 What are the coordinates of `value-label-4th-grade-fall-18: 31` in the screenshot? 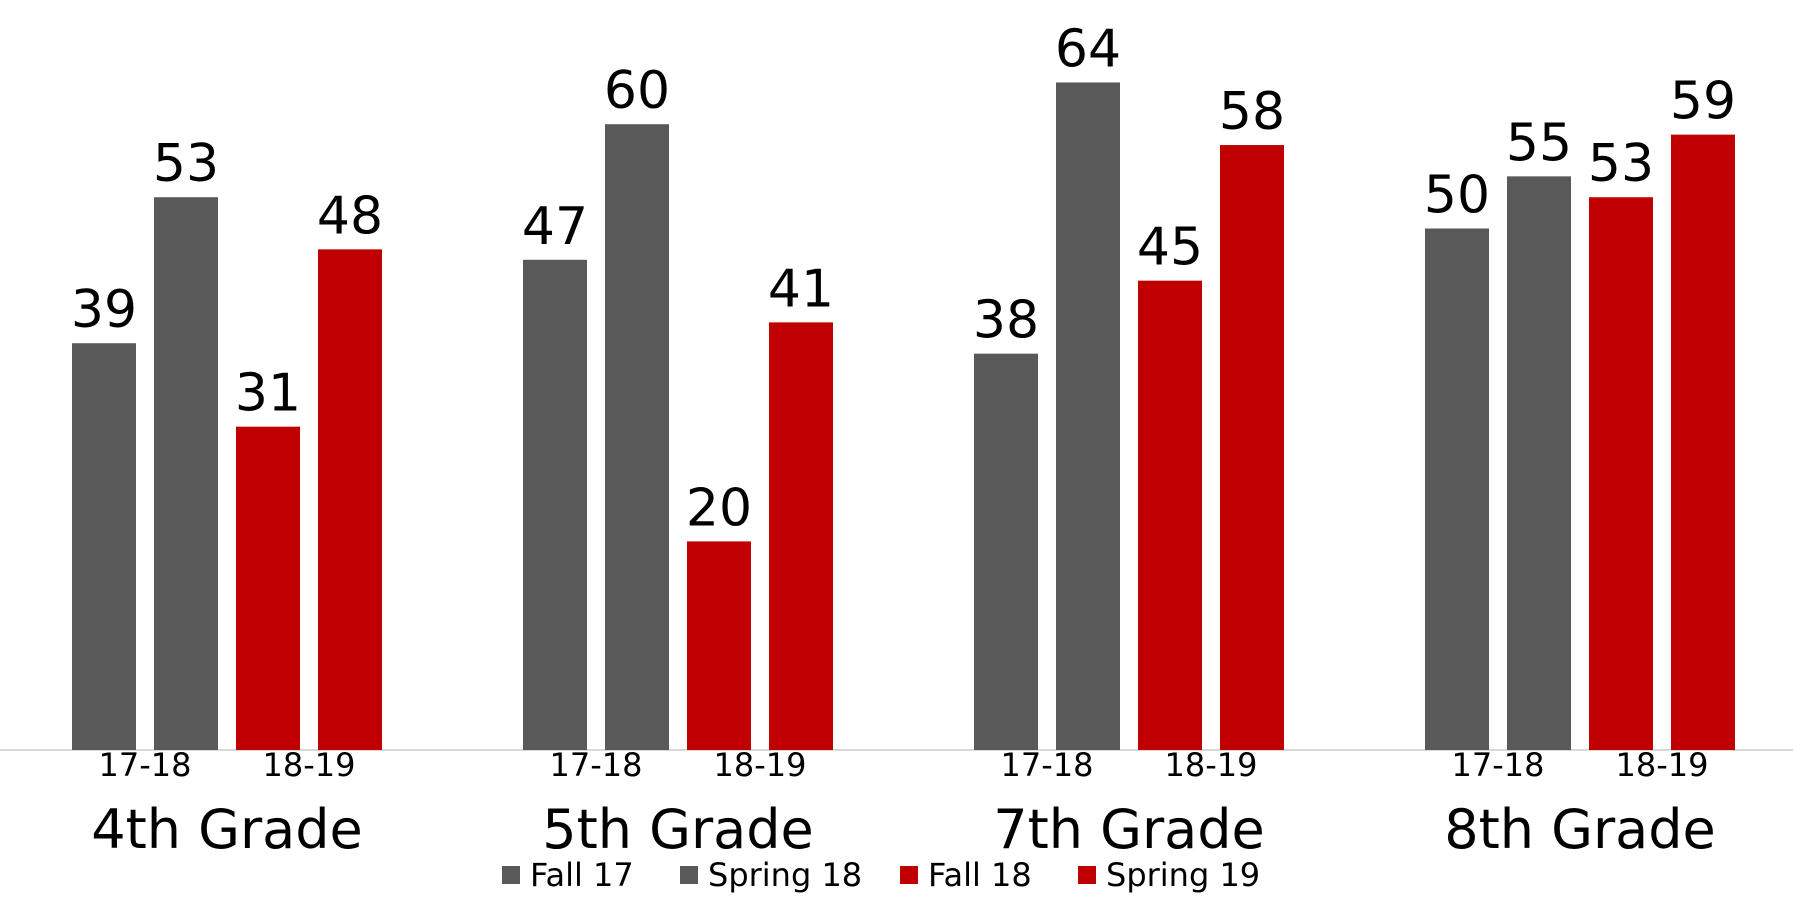 It's located at (268, 394).